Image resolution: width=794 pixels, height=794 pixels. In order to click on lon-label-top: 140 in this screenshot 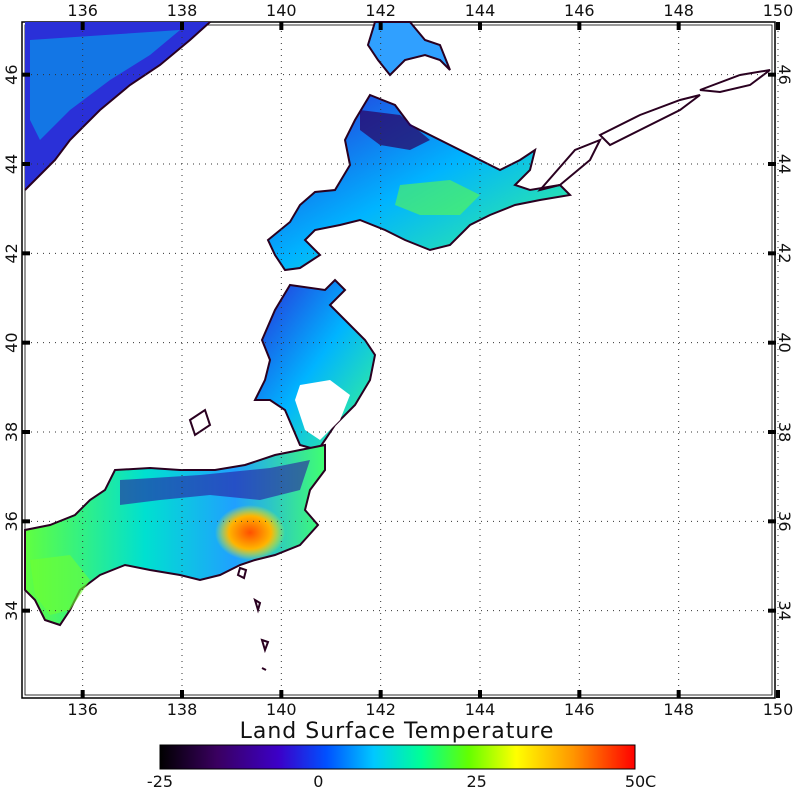, I will do `click(281, 10)`.